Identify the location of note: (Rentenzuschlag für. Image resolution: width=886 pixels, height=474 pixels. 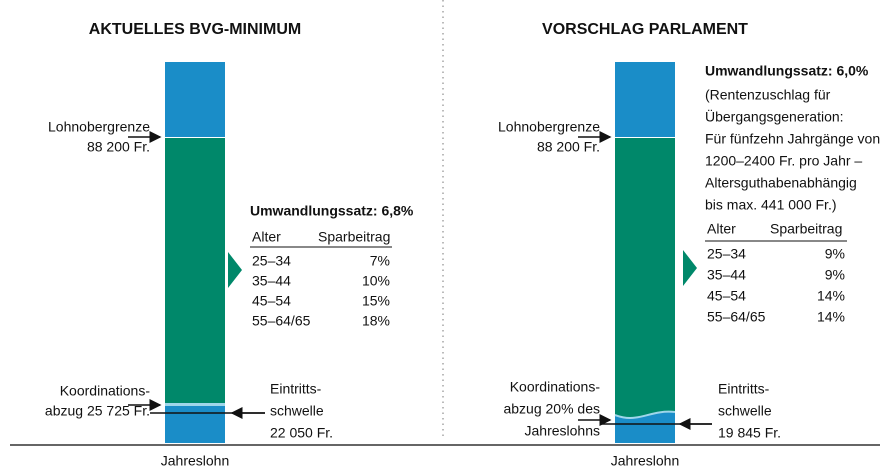
(768, 95).